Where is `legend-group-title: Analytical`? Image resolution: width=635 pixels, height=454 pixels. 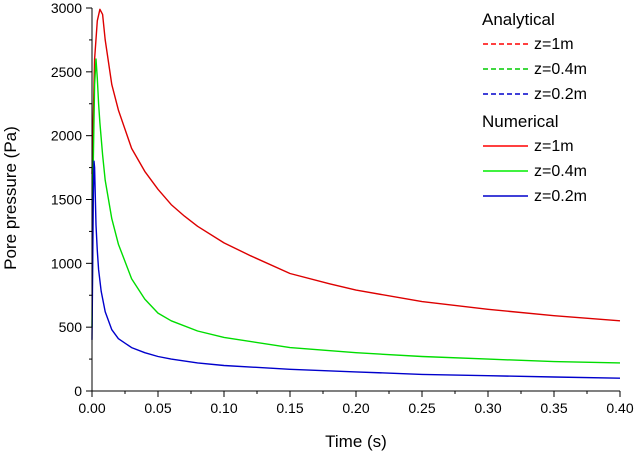
legend-group-title: Analytical is located at coordinates (518, 19).